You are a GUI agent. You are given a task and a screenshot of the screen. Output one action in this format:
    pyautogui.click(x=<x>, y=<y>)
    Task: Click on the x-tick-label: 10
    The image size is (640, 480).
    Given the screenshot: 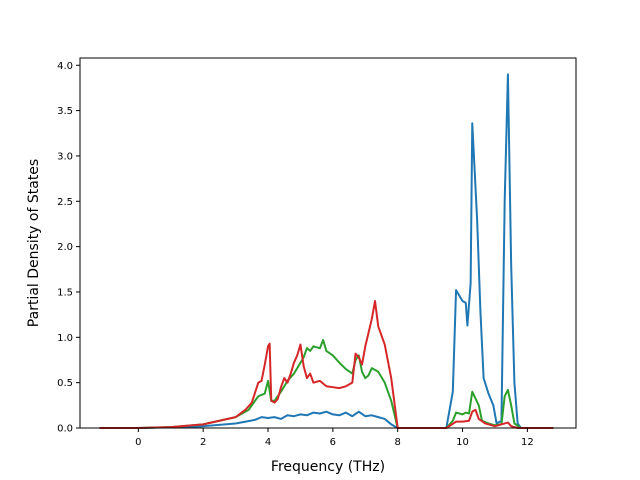 What is the action you would take?
    pyautogui.click(x=462, y=442)
    